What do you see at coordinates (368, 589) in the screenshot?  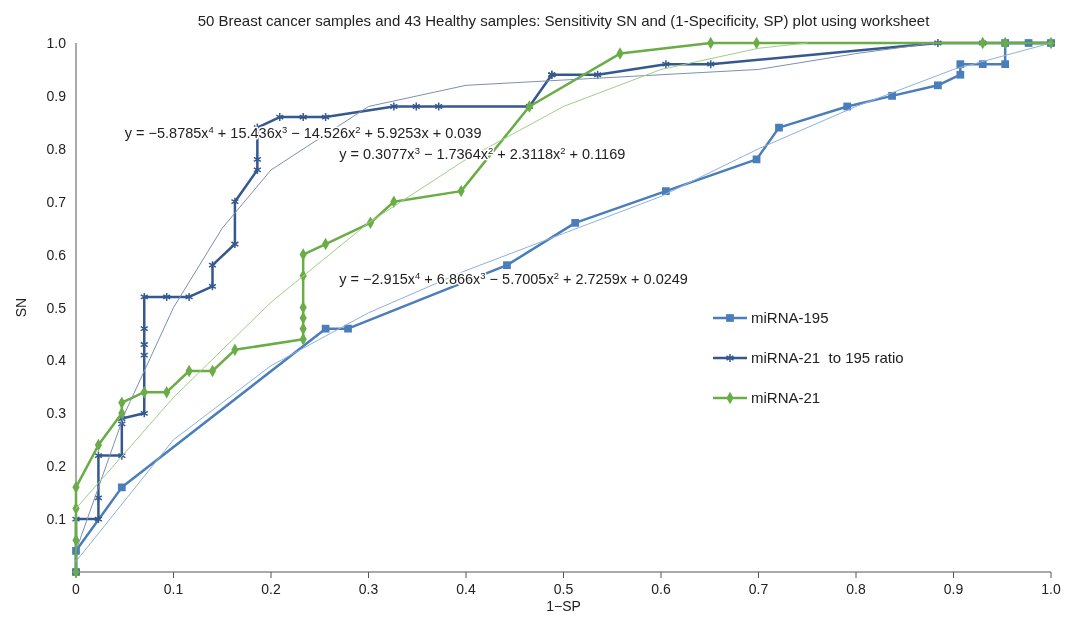 I see `x-tick-label: 0.3` at bounding box center [368, 589].